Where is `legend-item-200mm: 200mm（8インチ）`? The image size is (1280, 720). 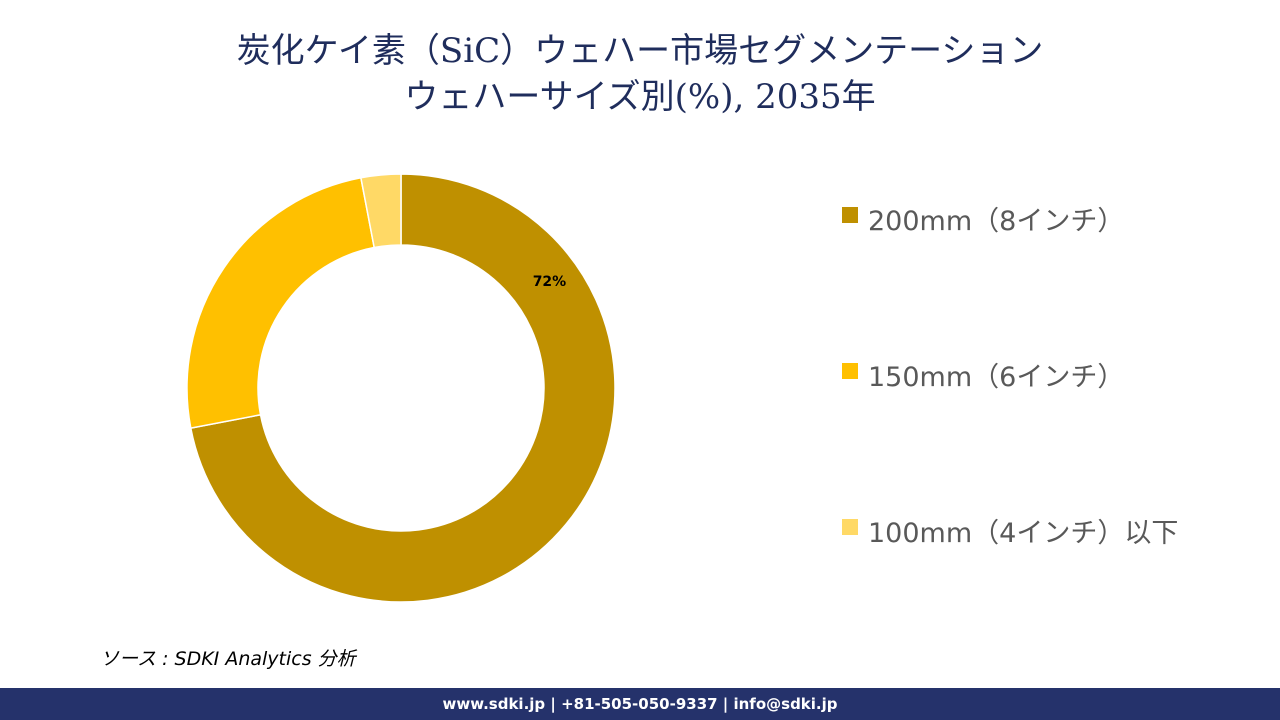
legend-item-200mm: 200mm（8インチ） is located at coordinates (1015, 222).